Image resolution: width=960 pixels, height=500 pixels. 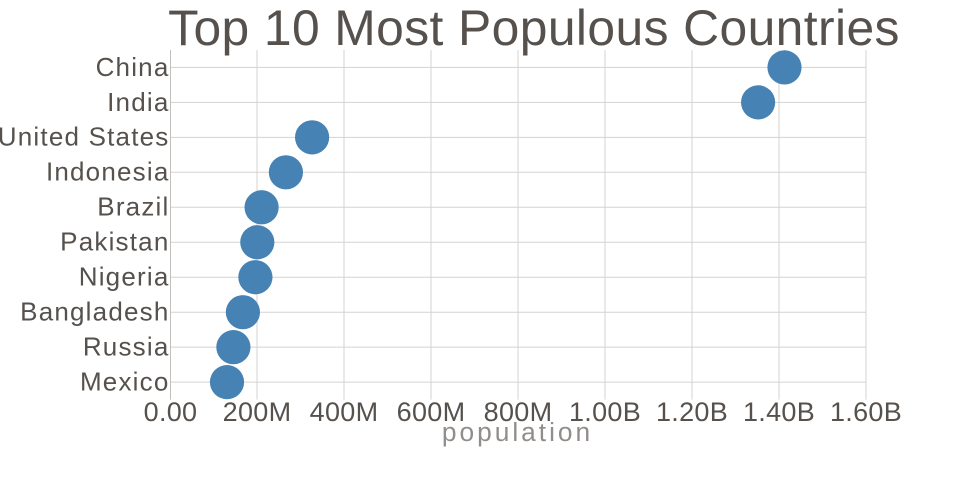 I want to click on svg-text: 1.20B, so click(x=692, y=412).